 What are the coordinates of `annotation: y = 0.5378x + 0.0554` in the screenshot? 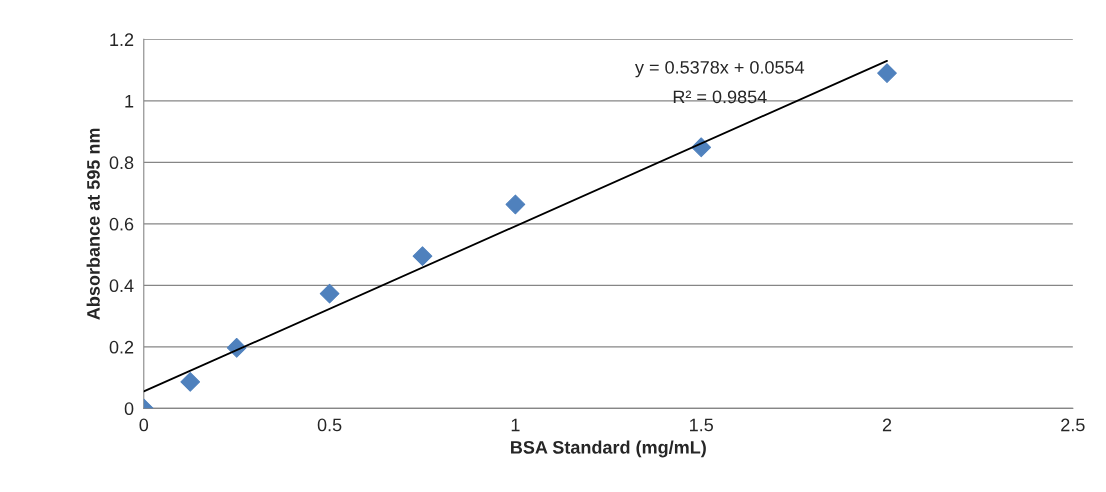 It's located at (720, 69).